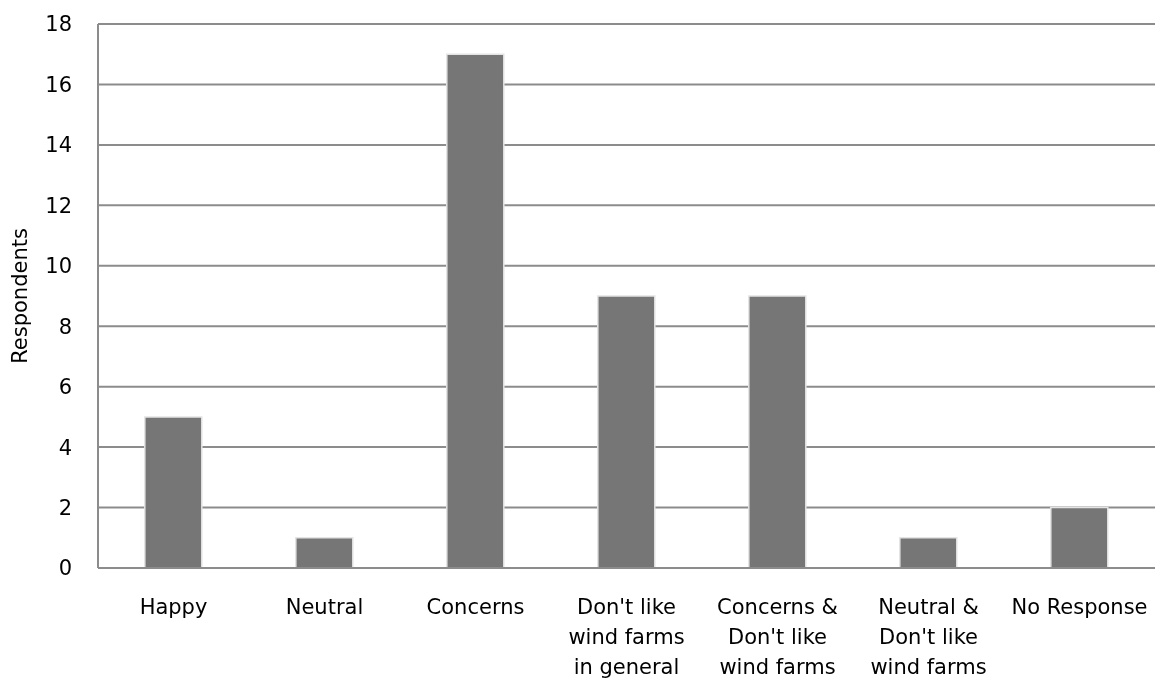  I want to click on x-tick-label: Neutral, so click(324, 607).